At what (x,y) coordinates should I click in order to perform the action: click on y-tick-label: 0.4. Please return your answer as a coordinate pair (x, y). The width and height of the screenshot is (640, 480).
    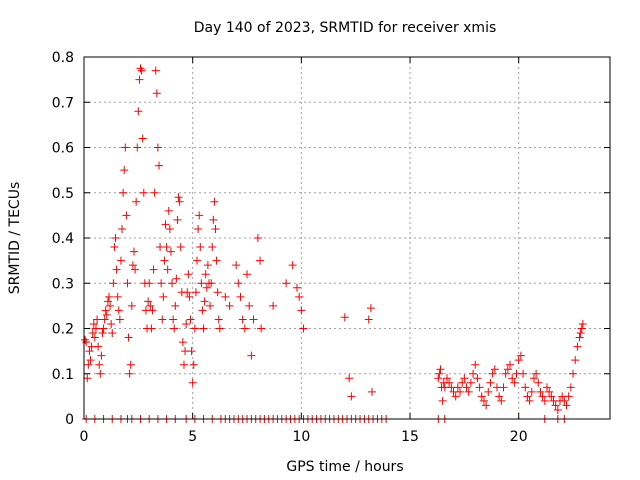
    Looking at the image, I should click on (63, 239).